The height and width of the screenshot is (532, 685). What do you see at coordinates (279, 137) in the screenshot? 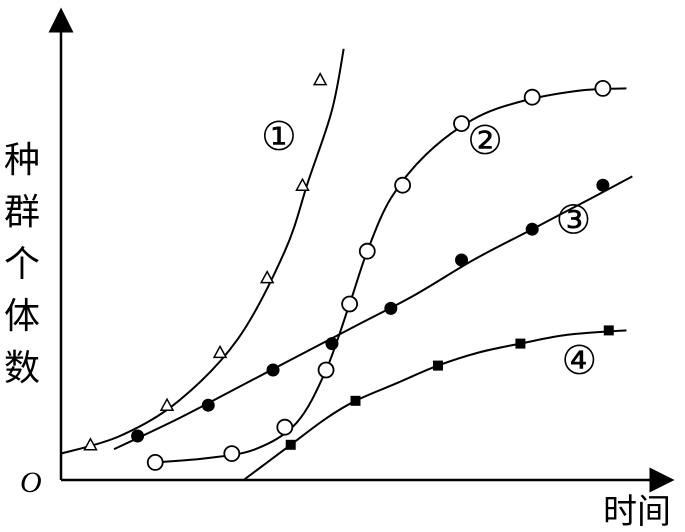
I see `curve-label: ①` at bounding box center [279, 137].